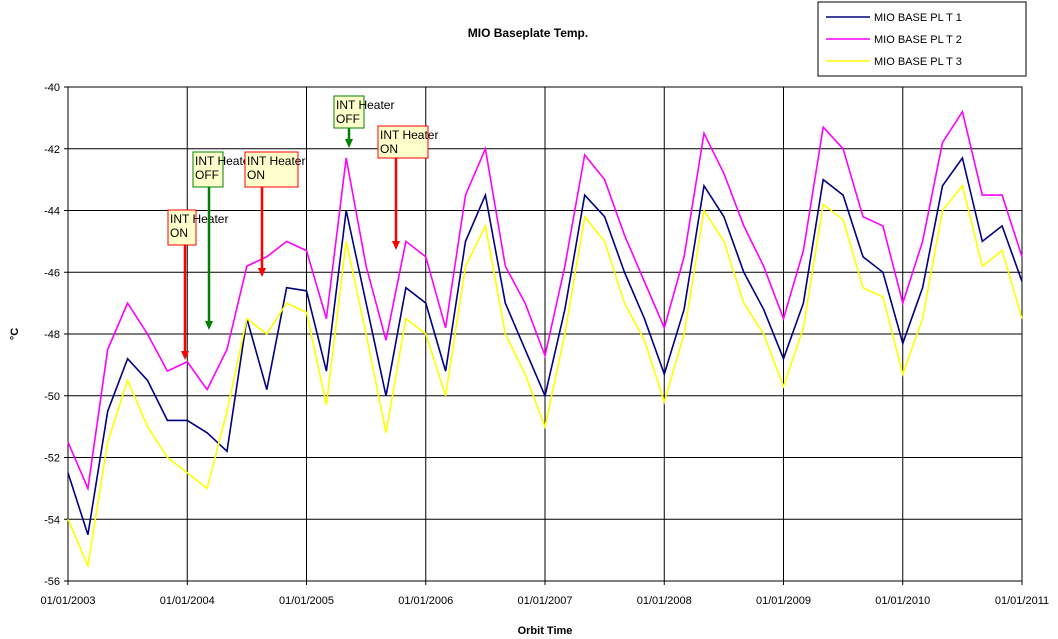 This screenshot has width=1058, height=639. What do you see at coordinates (52, 520) in the screenshot?
I see `y-tick-label: -54` at bounding box center [52, 520].